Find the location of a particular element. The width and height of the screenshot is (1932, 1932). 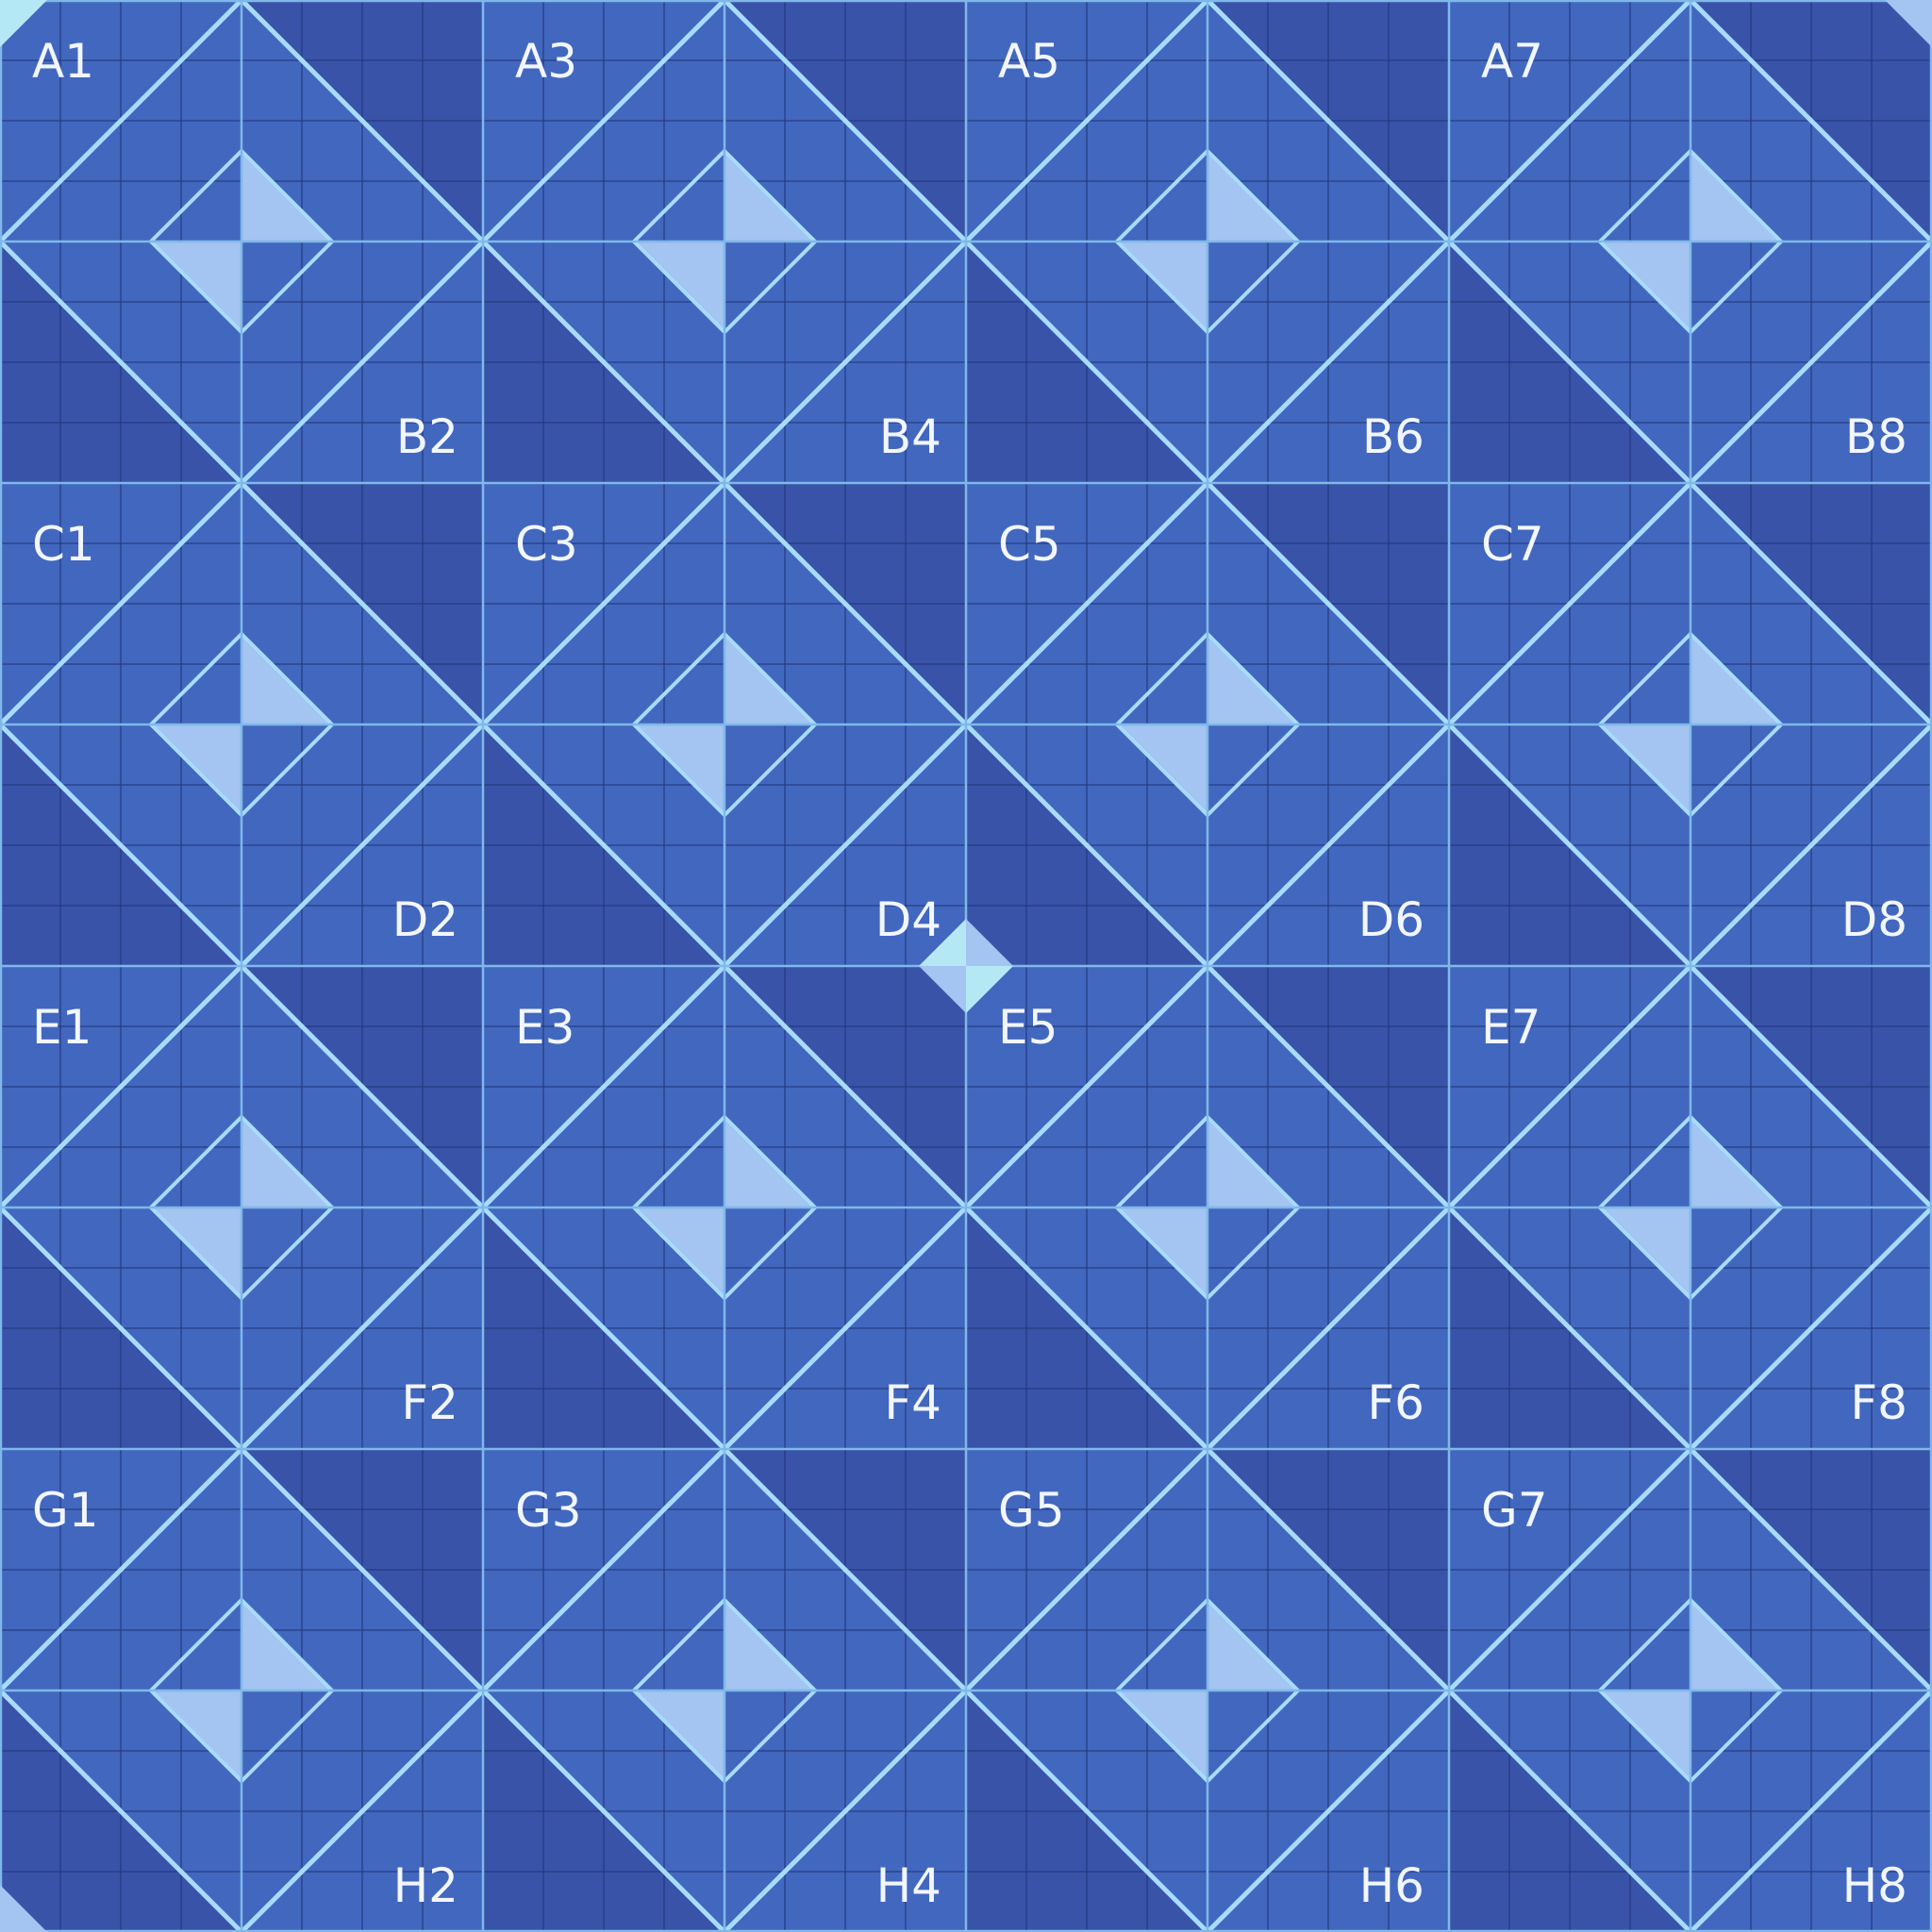

cell-label-c1: C1 is located at coordinates (64, 545).